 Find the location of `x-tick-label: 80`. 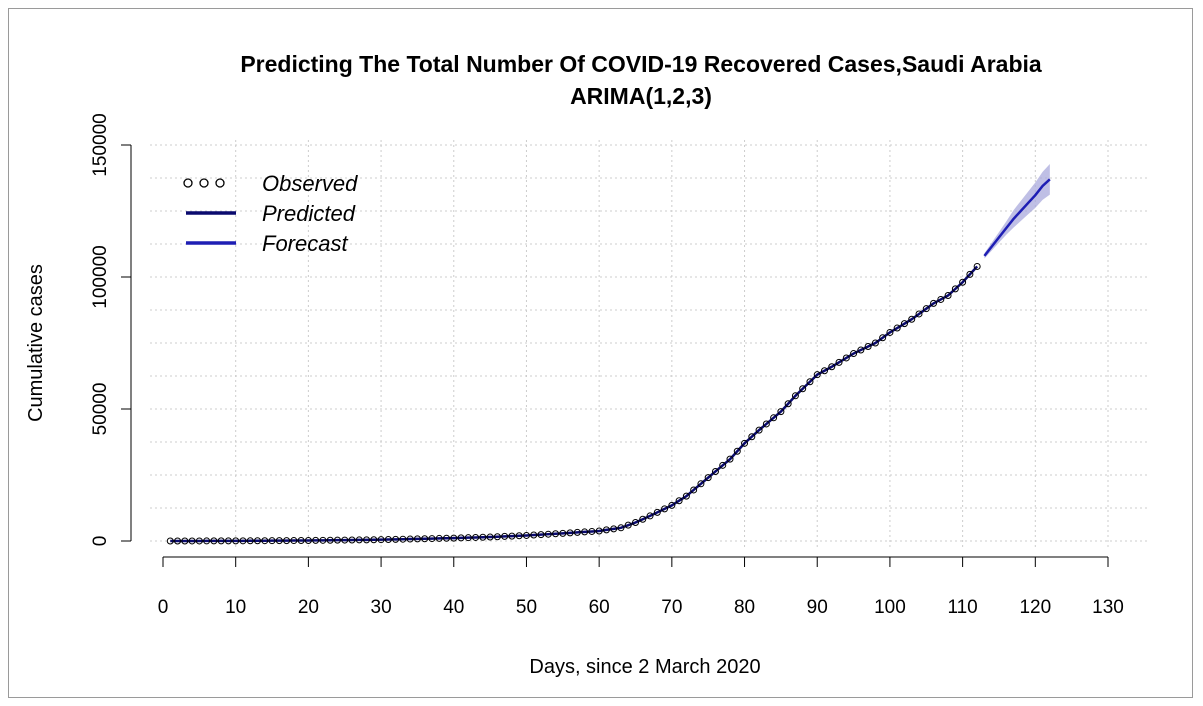

x-tick-label: 80 is located at coordinates (744, 607).